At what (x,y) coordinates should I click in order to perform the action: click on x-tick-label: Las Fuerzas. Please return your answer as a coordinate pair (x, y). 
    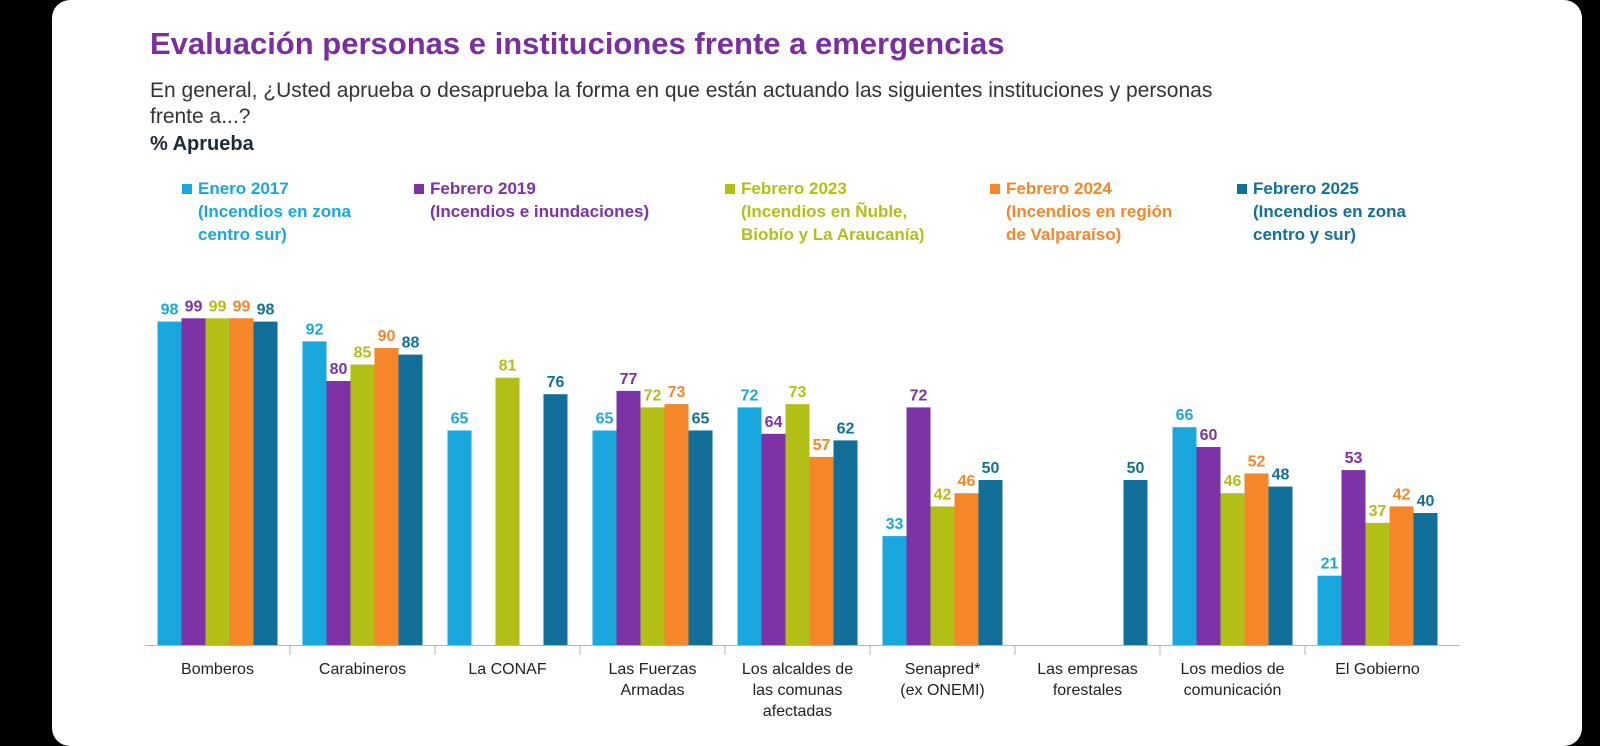
    Looking at the image, I should click on (652, 669).